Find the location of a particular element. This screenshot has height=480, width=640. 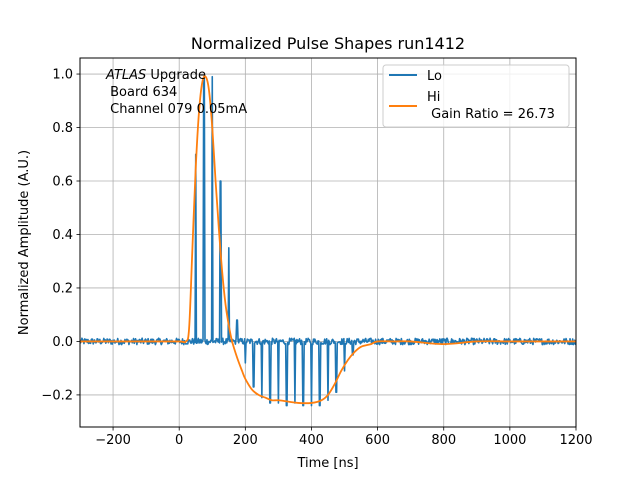

y-tick-label: 0.4 is located at coordinates (62, 235).